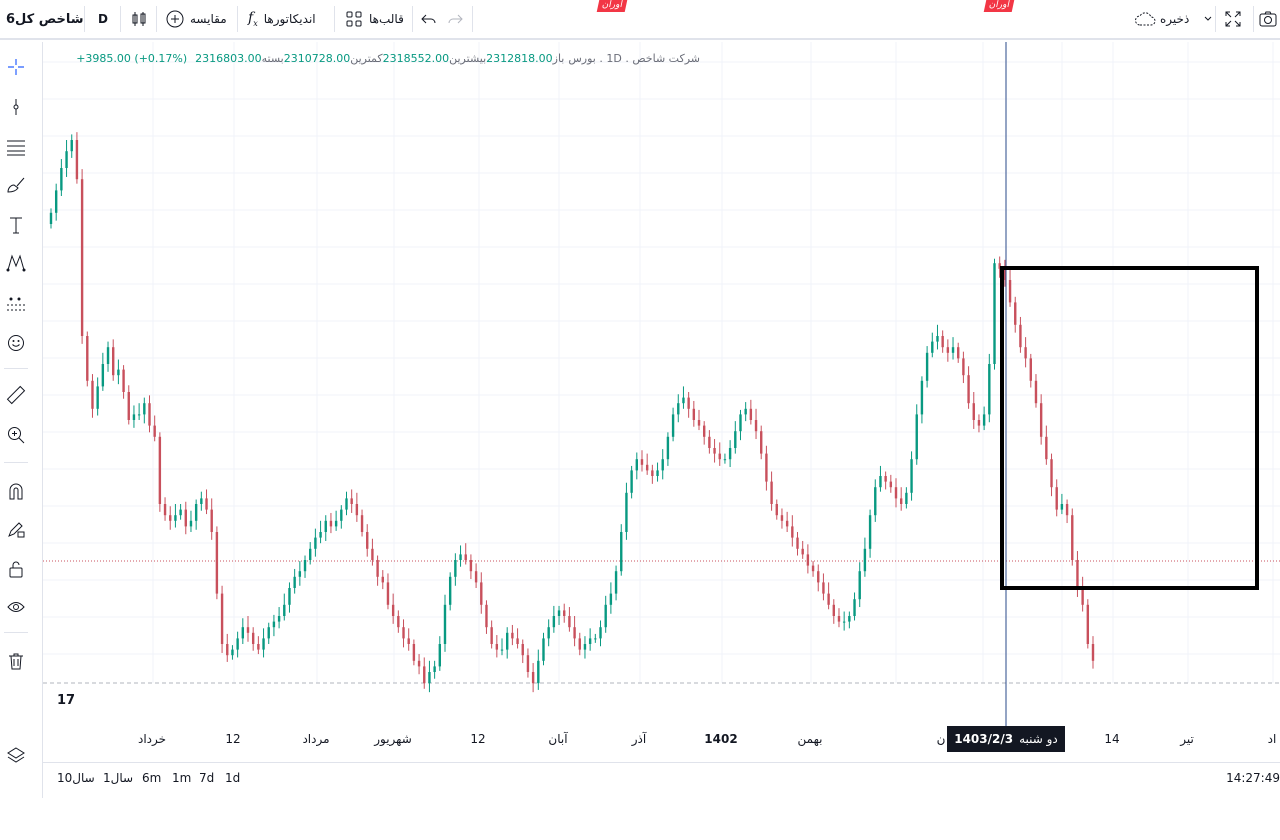 Image resolution: width=1280 pixels, height=840 pixels. I want to click on bottom-toolbar: 10سال 1سال 6m 1m 7d 1d 14:27:49, so click(661, 779).